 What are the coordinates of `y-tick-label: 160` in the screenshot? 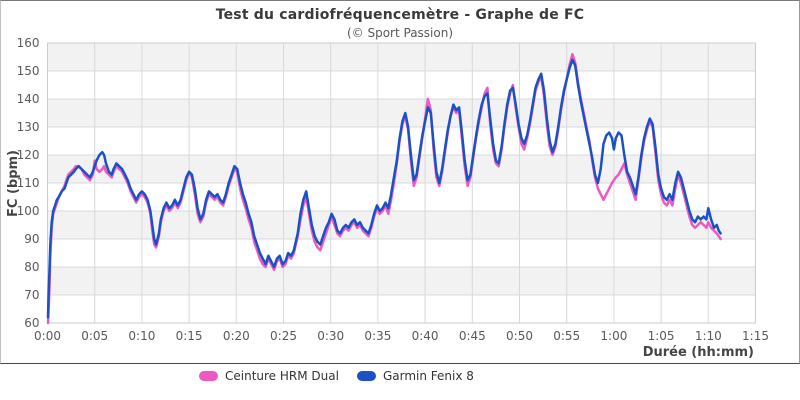 It's located at (28, 43).